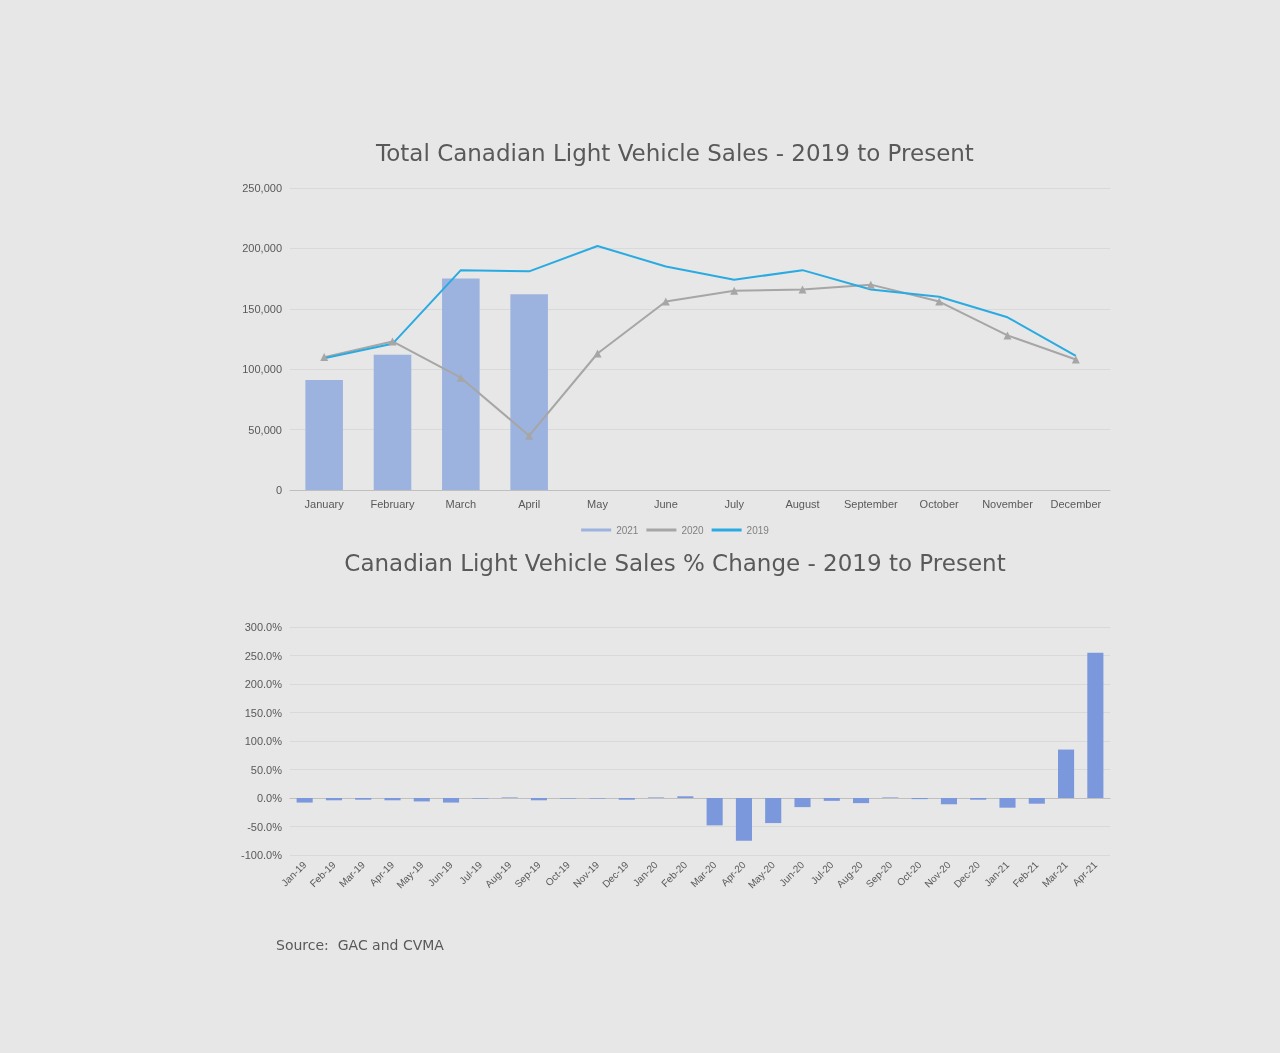 The height and width of the screenshot is (1053, 1280). I want to click on x-tick-label: August, so click(802, 503).